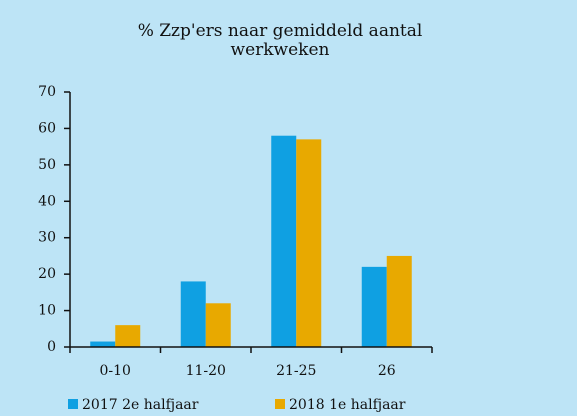  I want to click on y-tick-label: 10, so click(47, 311).